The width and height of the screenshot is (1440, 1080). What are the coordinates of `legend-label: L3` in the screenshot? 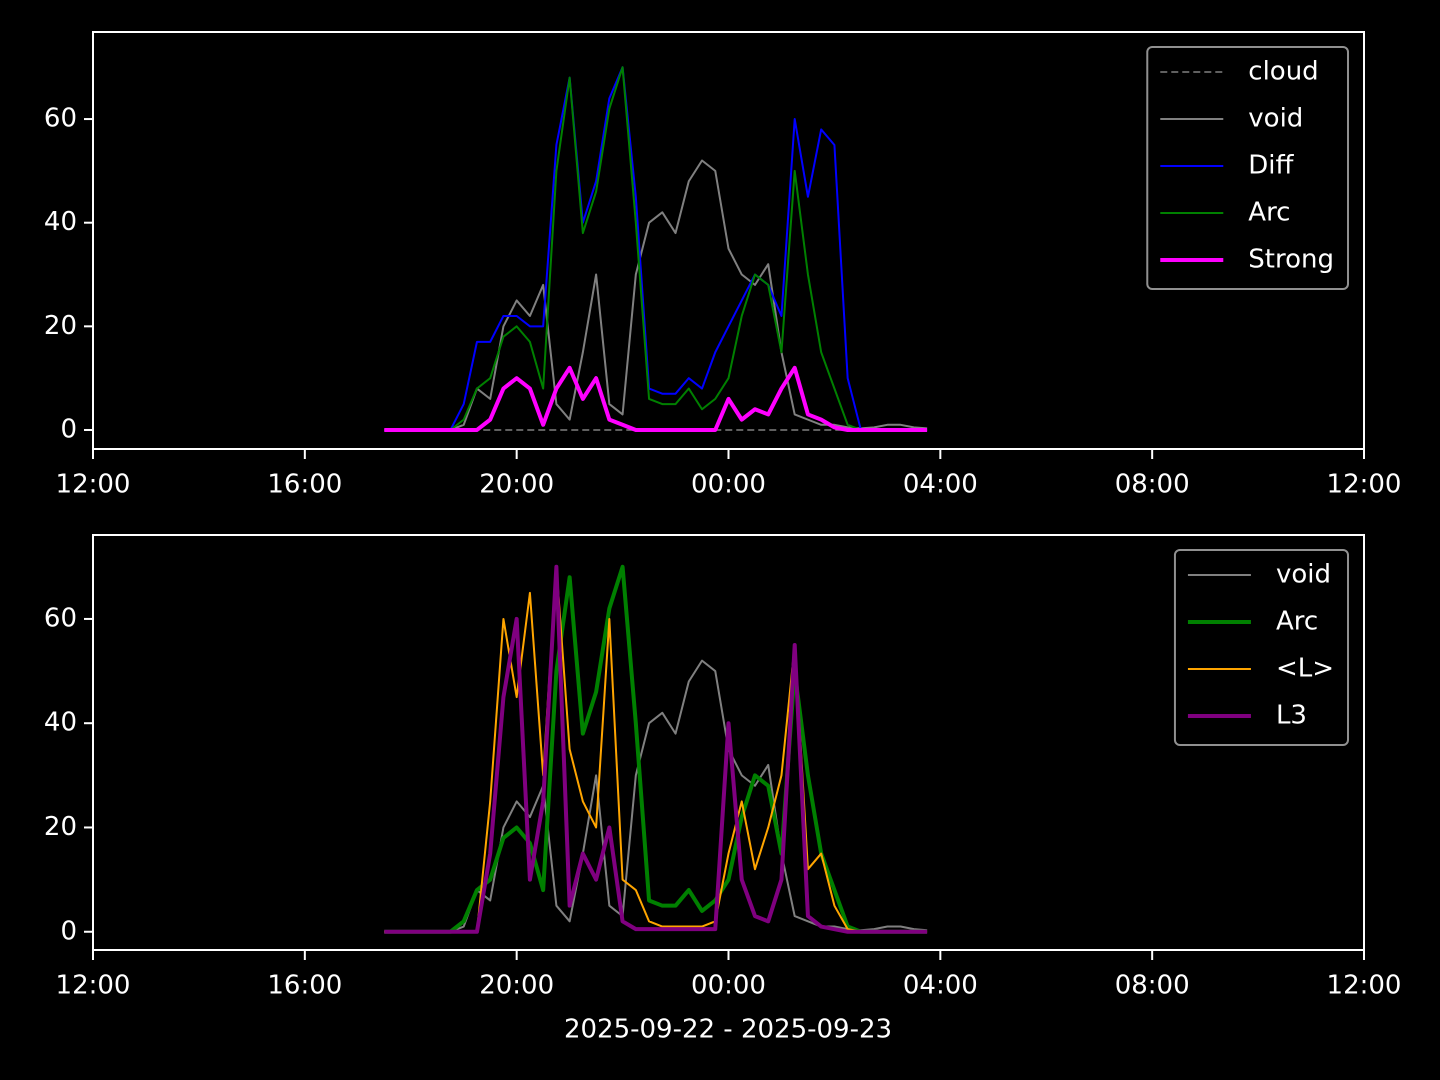 It's located at (1291, 716).